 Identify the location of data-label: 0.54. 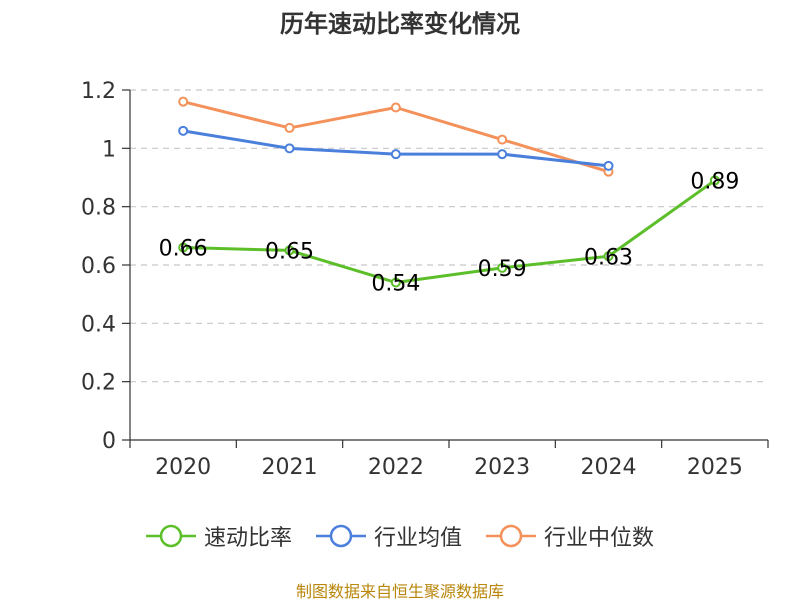
(395, 284).